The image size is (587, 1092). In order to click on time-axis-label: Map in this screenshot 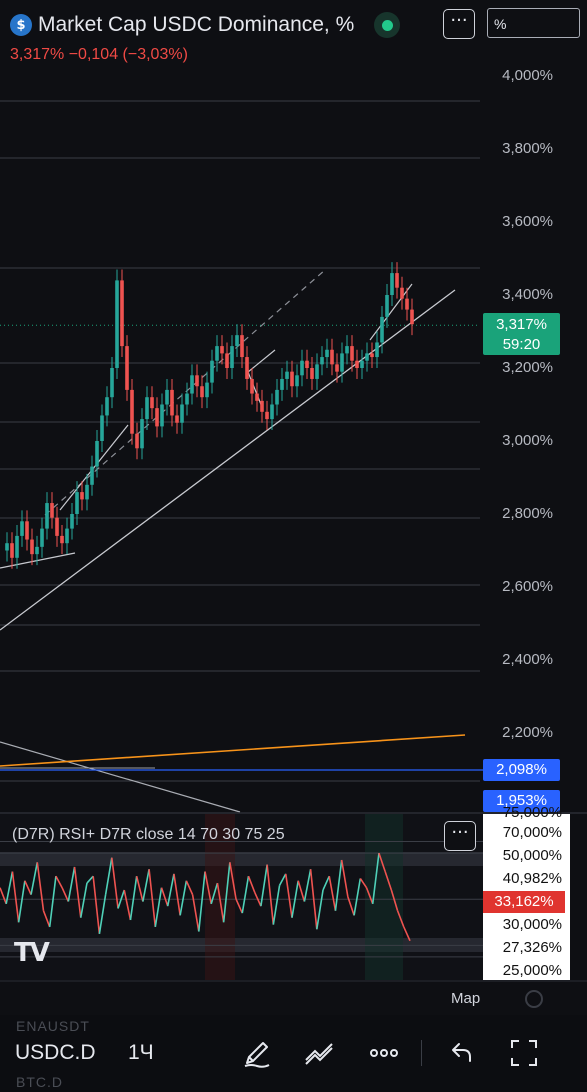, I will do `click(466, 998)`.